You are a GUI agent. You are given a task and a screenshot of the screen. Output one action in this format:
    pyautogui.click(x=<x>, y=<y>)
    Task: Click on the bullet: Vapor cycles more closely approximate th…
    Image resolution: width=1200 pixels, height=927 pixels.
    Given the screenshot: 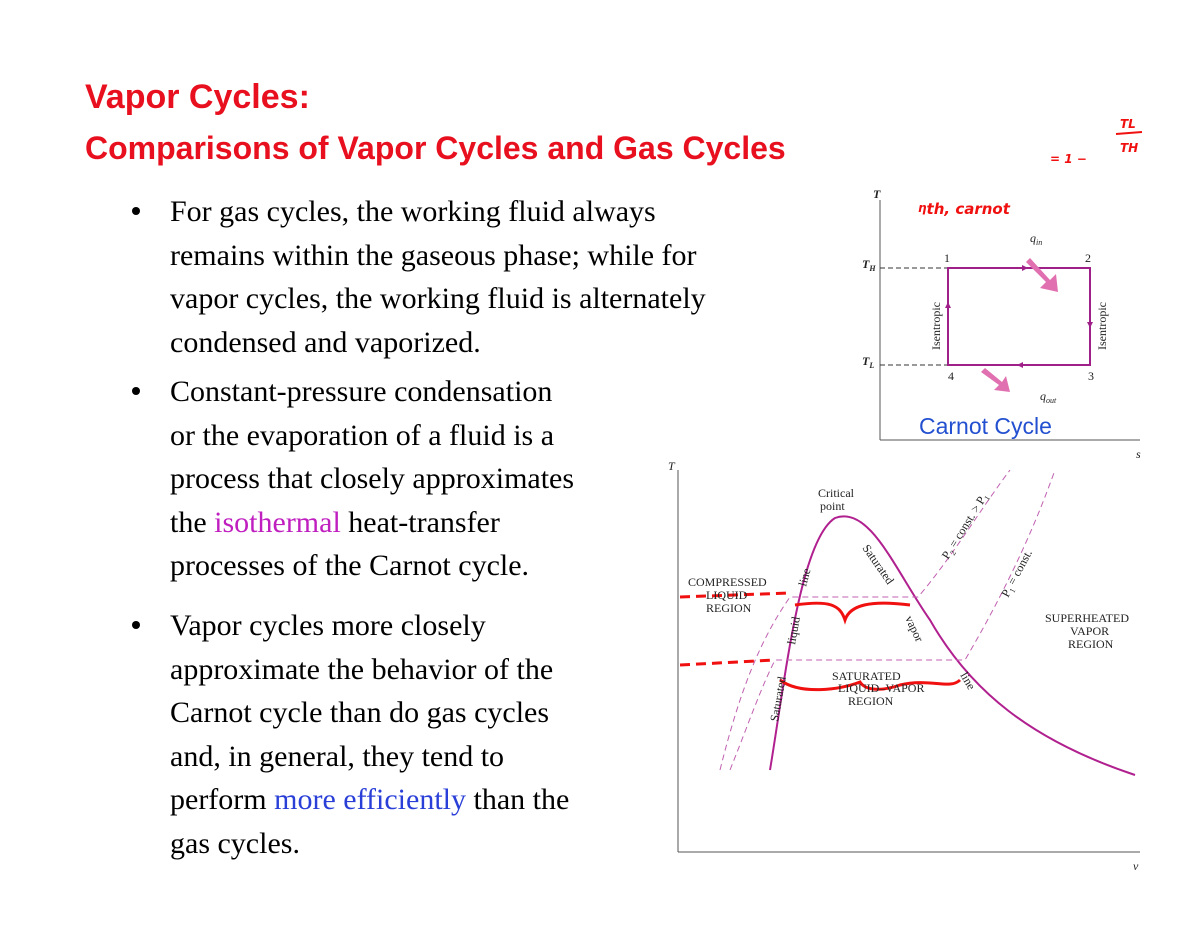 What is the action you would take?
    pyautogui.click(x=350, y=735)
    